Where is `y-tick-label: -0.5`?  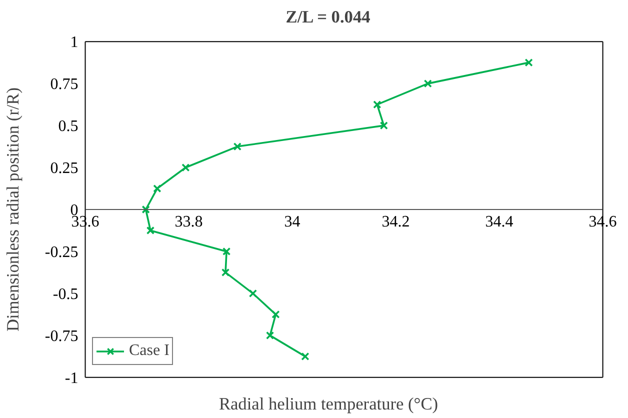
y-tick-label: -0.5 is located at coordinates (65, 294).